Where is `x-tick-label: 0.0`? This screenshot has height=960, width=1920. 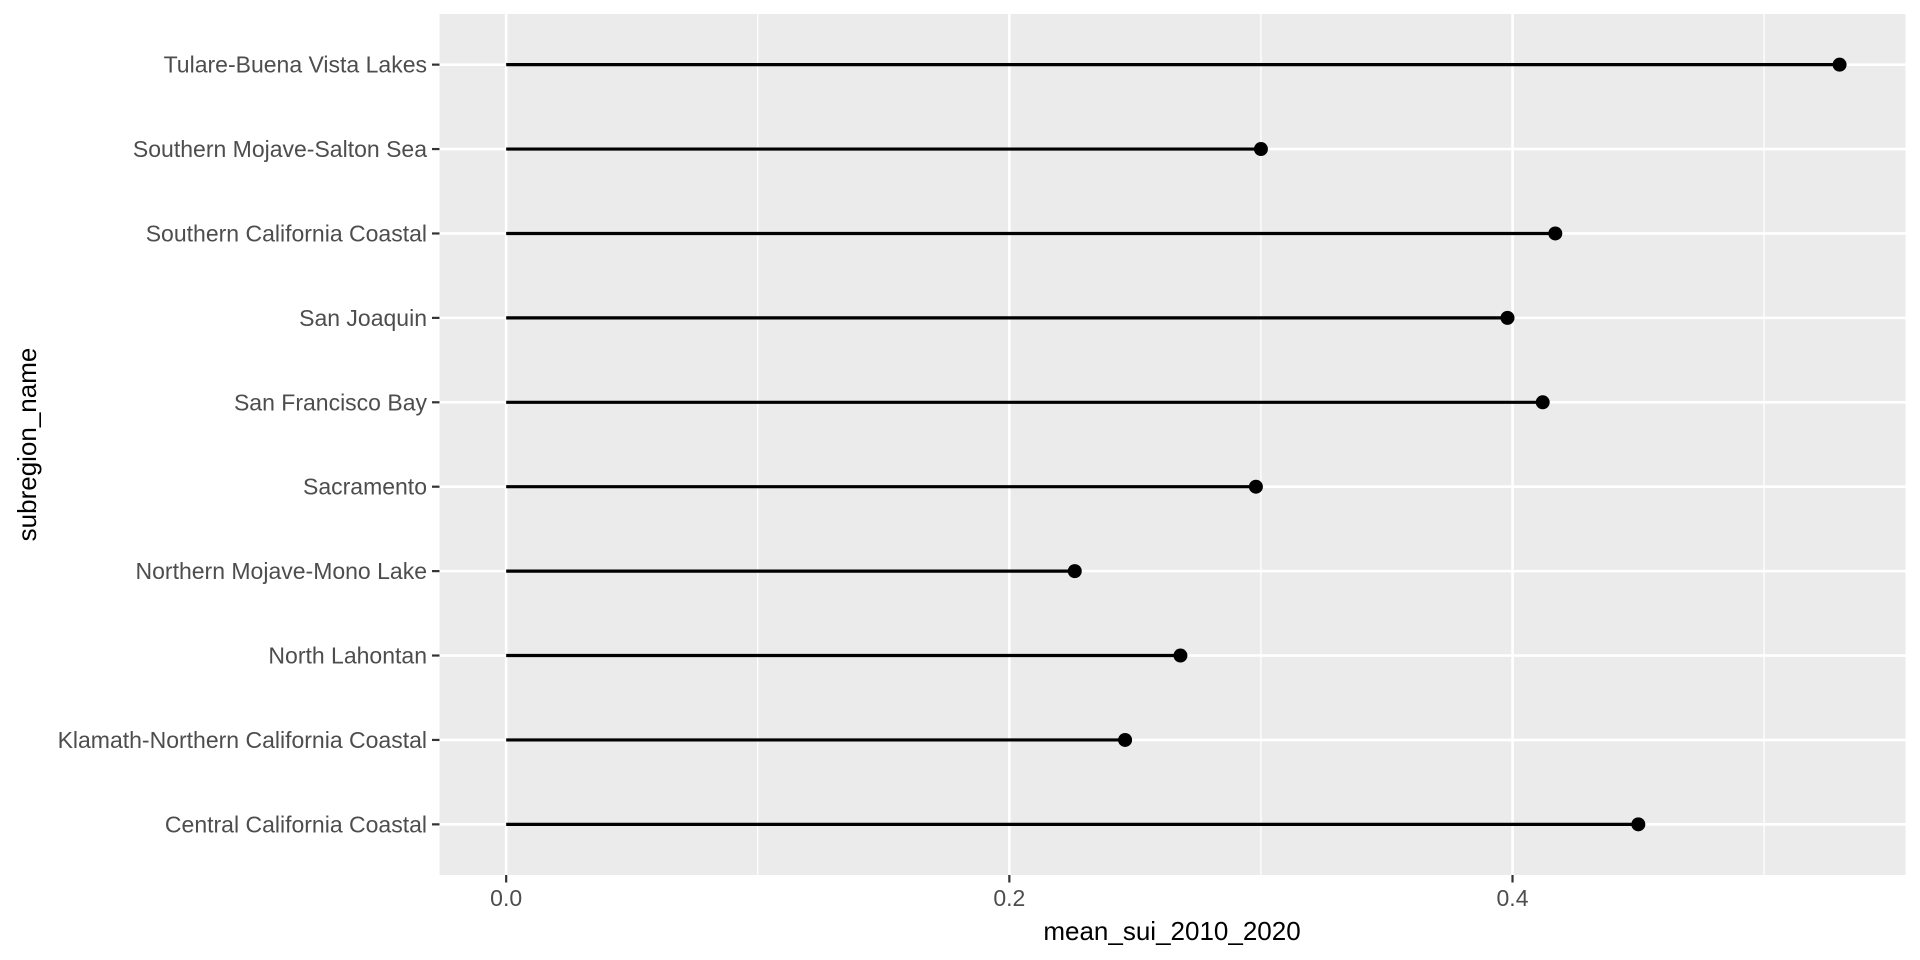 x-tick-label: 0.0 is located at coordinates (506, 898).